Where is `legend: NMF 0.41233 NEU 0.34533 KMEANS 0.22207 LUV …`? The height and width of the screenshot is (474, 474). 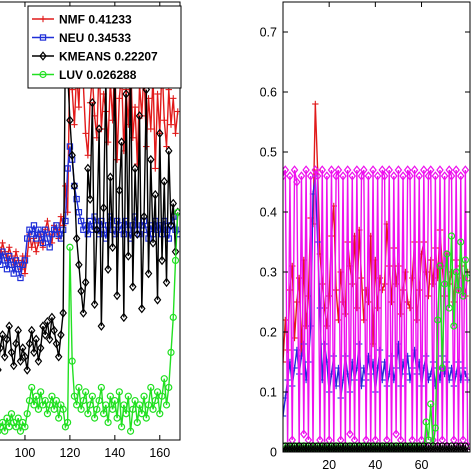
legend: NMF 0.41233 NEU 0.34533 KMEANS 0.22207 LUV … is located at coordinates (104, 47).